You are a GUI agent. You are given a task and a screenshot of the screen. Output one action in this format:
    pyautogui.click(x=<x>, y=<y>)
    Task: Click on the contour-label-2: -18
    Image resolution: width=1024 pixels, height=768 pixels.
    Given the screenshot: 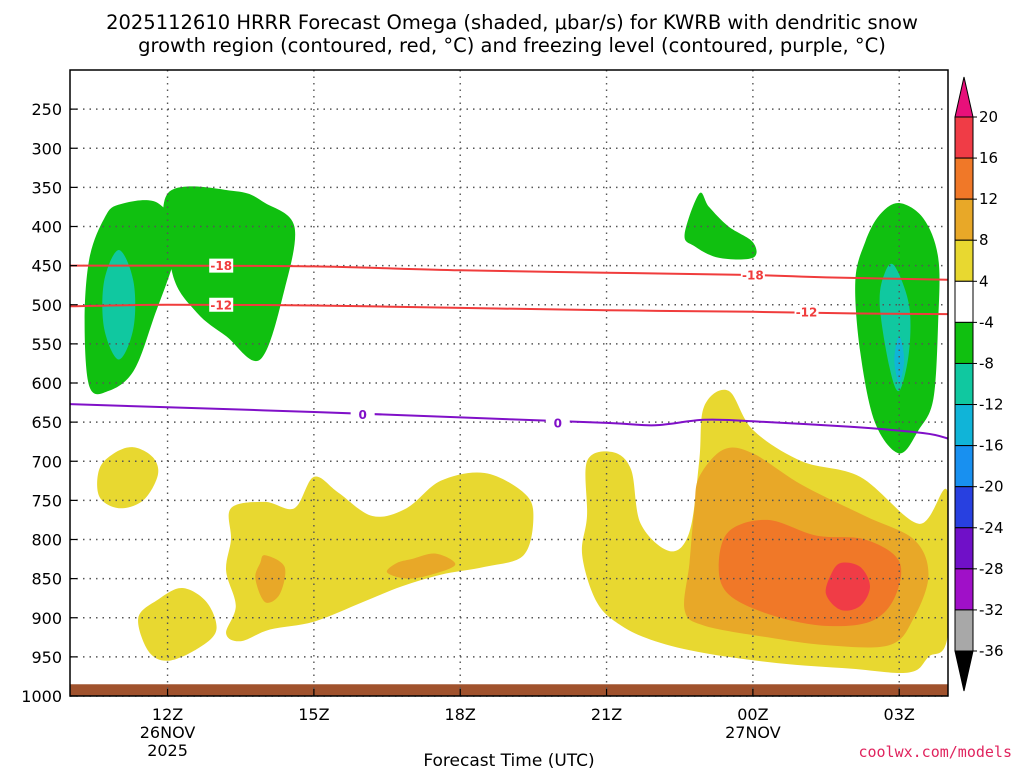 What is the action you would take?
    pyautogui.click(x=753, y=276)
    